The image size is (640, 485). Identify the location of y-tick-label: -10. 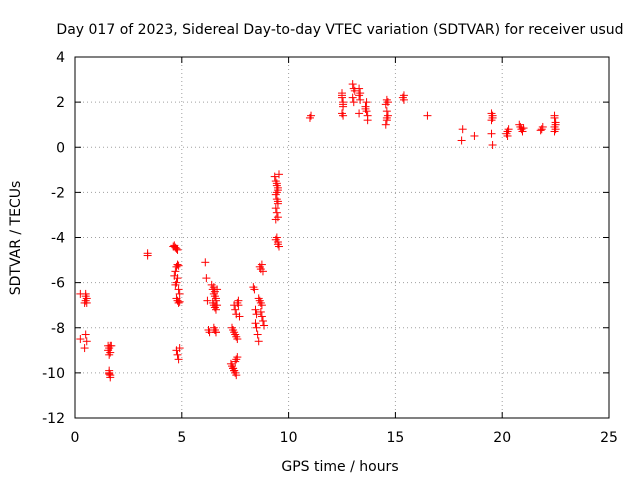
(53, 374).